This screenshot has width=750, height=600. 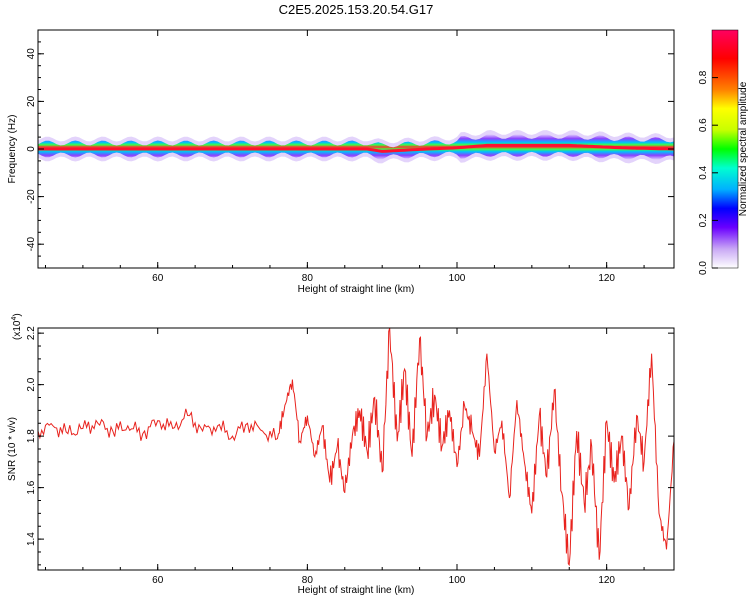 I want to click on spectrogram-y-tick-label: -20, so click(x=31, y=196).